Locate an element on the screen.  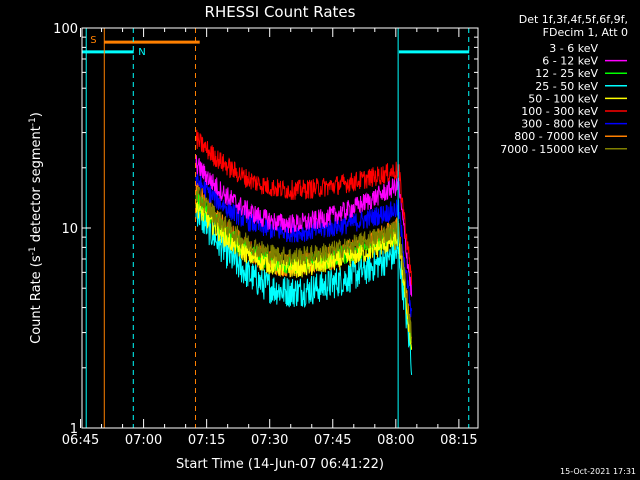
legend-header-line-1: Det 1f,3f,4f,5f,6f,9f, is located at coordinates (573, 19).